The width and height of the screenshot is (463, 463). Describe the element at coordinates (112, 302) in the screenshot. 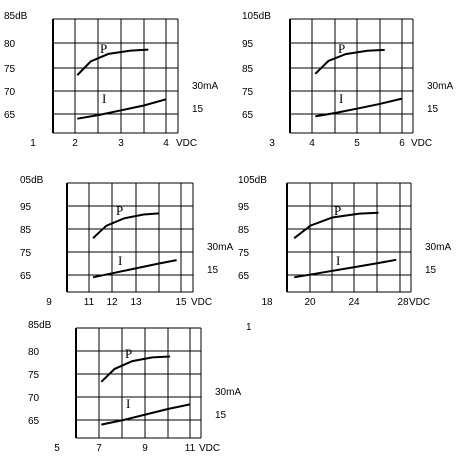

I see `x-tick-label: 12` at that location.